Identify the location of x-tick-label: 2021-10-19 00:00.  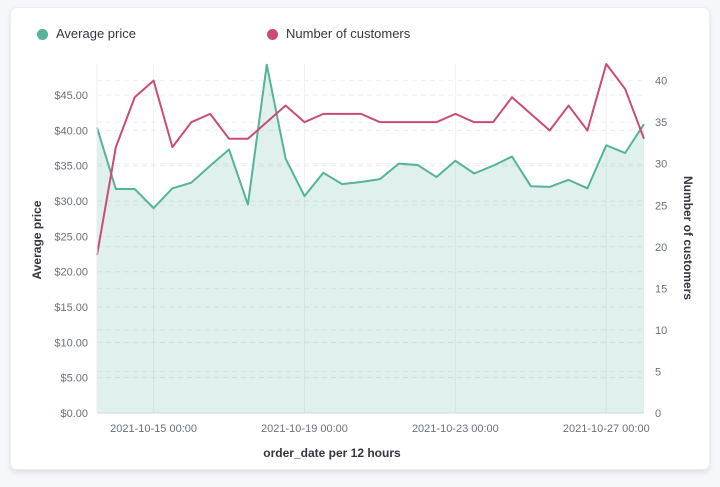
(304, 429).